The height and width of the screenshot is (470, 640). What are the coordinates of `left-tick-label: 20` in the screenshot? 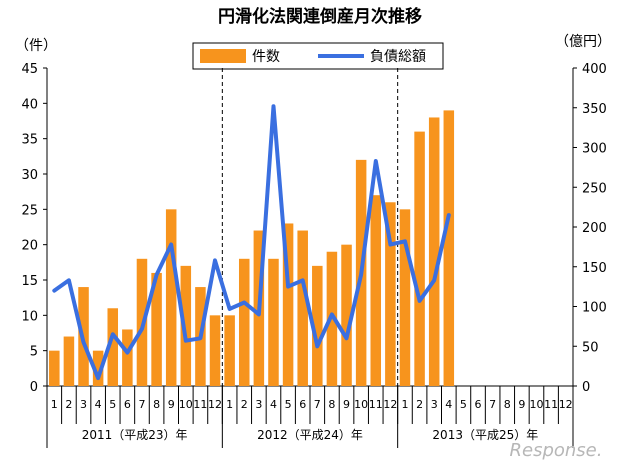 It's located at (29, 246).